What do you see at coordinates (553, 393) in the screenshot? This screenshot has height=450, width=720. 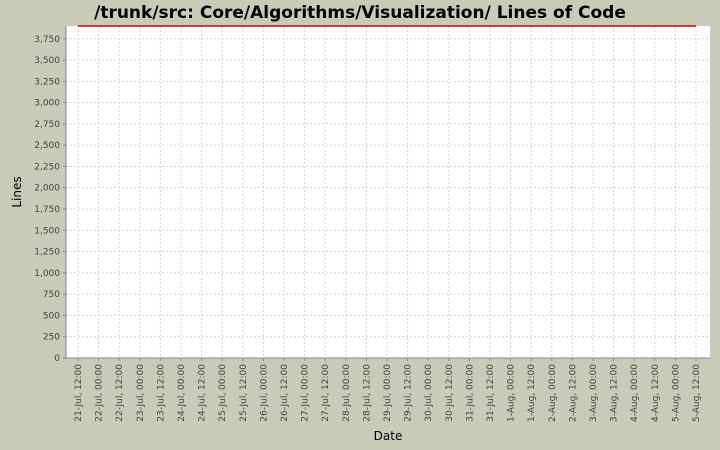 I see `x-tick-label: 2-Aug, 00:00` at bounding box center [553, 393].